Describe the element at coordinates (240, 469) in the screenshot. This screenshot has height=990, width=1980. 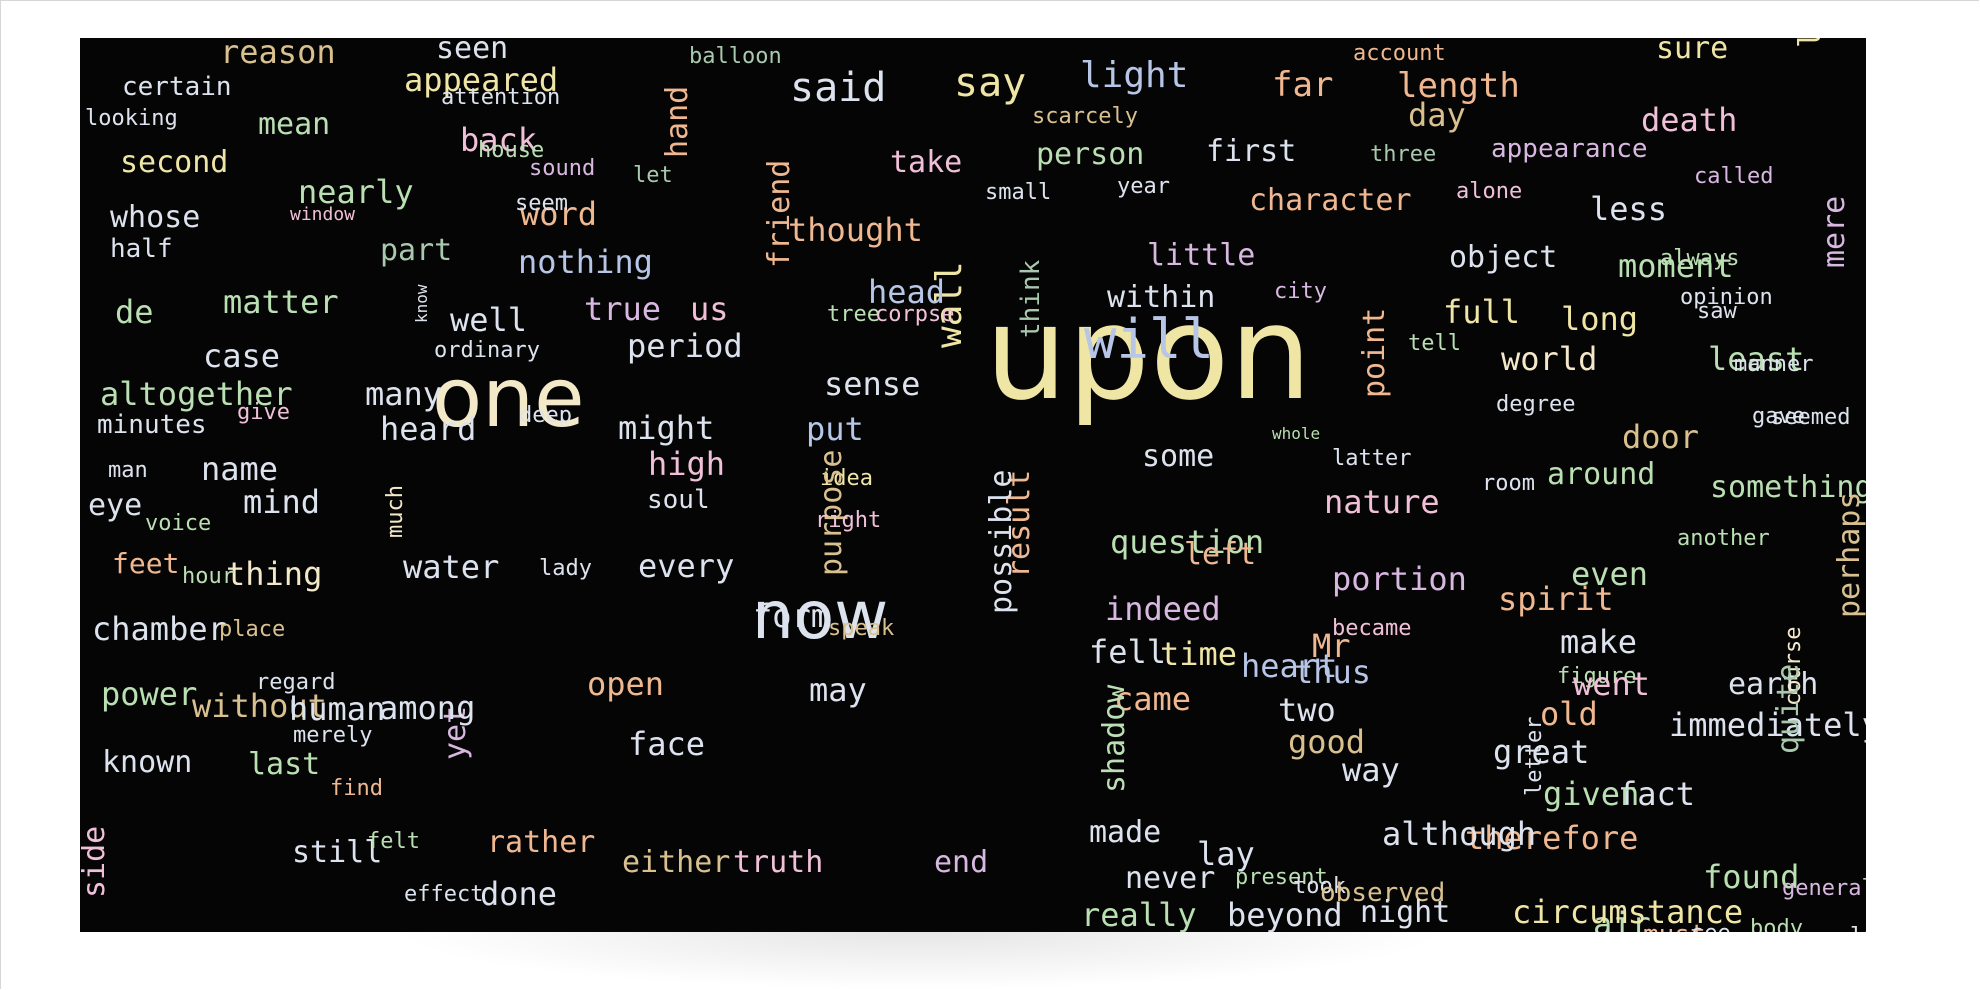
I see `cloud-word: name` at that location.